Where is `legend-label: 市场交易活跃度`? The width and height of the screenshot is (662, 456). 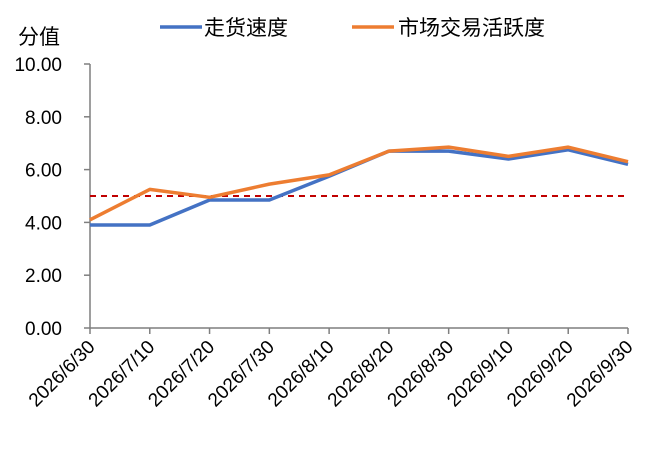
legend-label: 市场交易活跃度 is located at coordinates (471, 28).